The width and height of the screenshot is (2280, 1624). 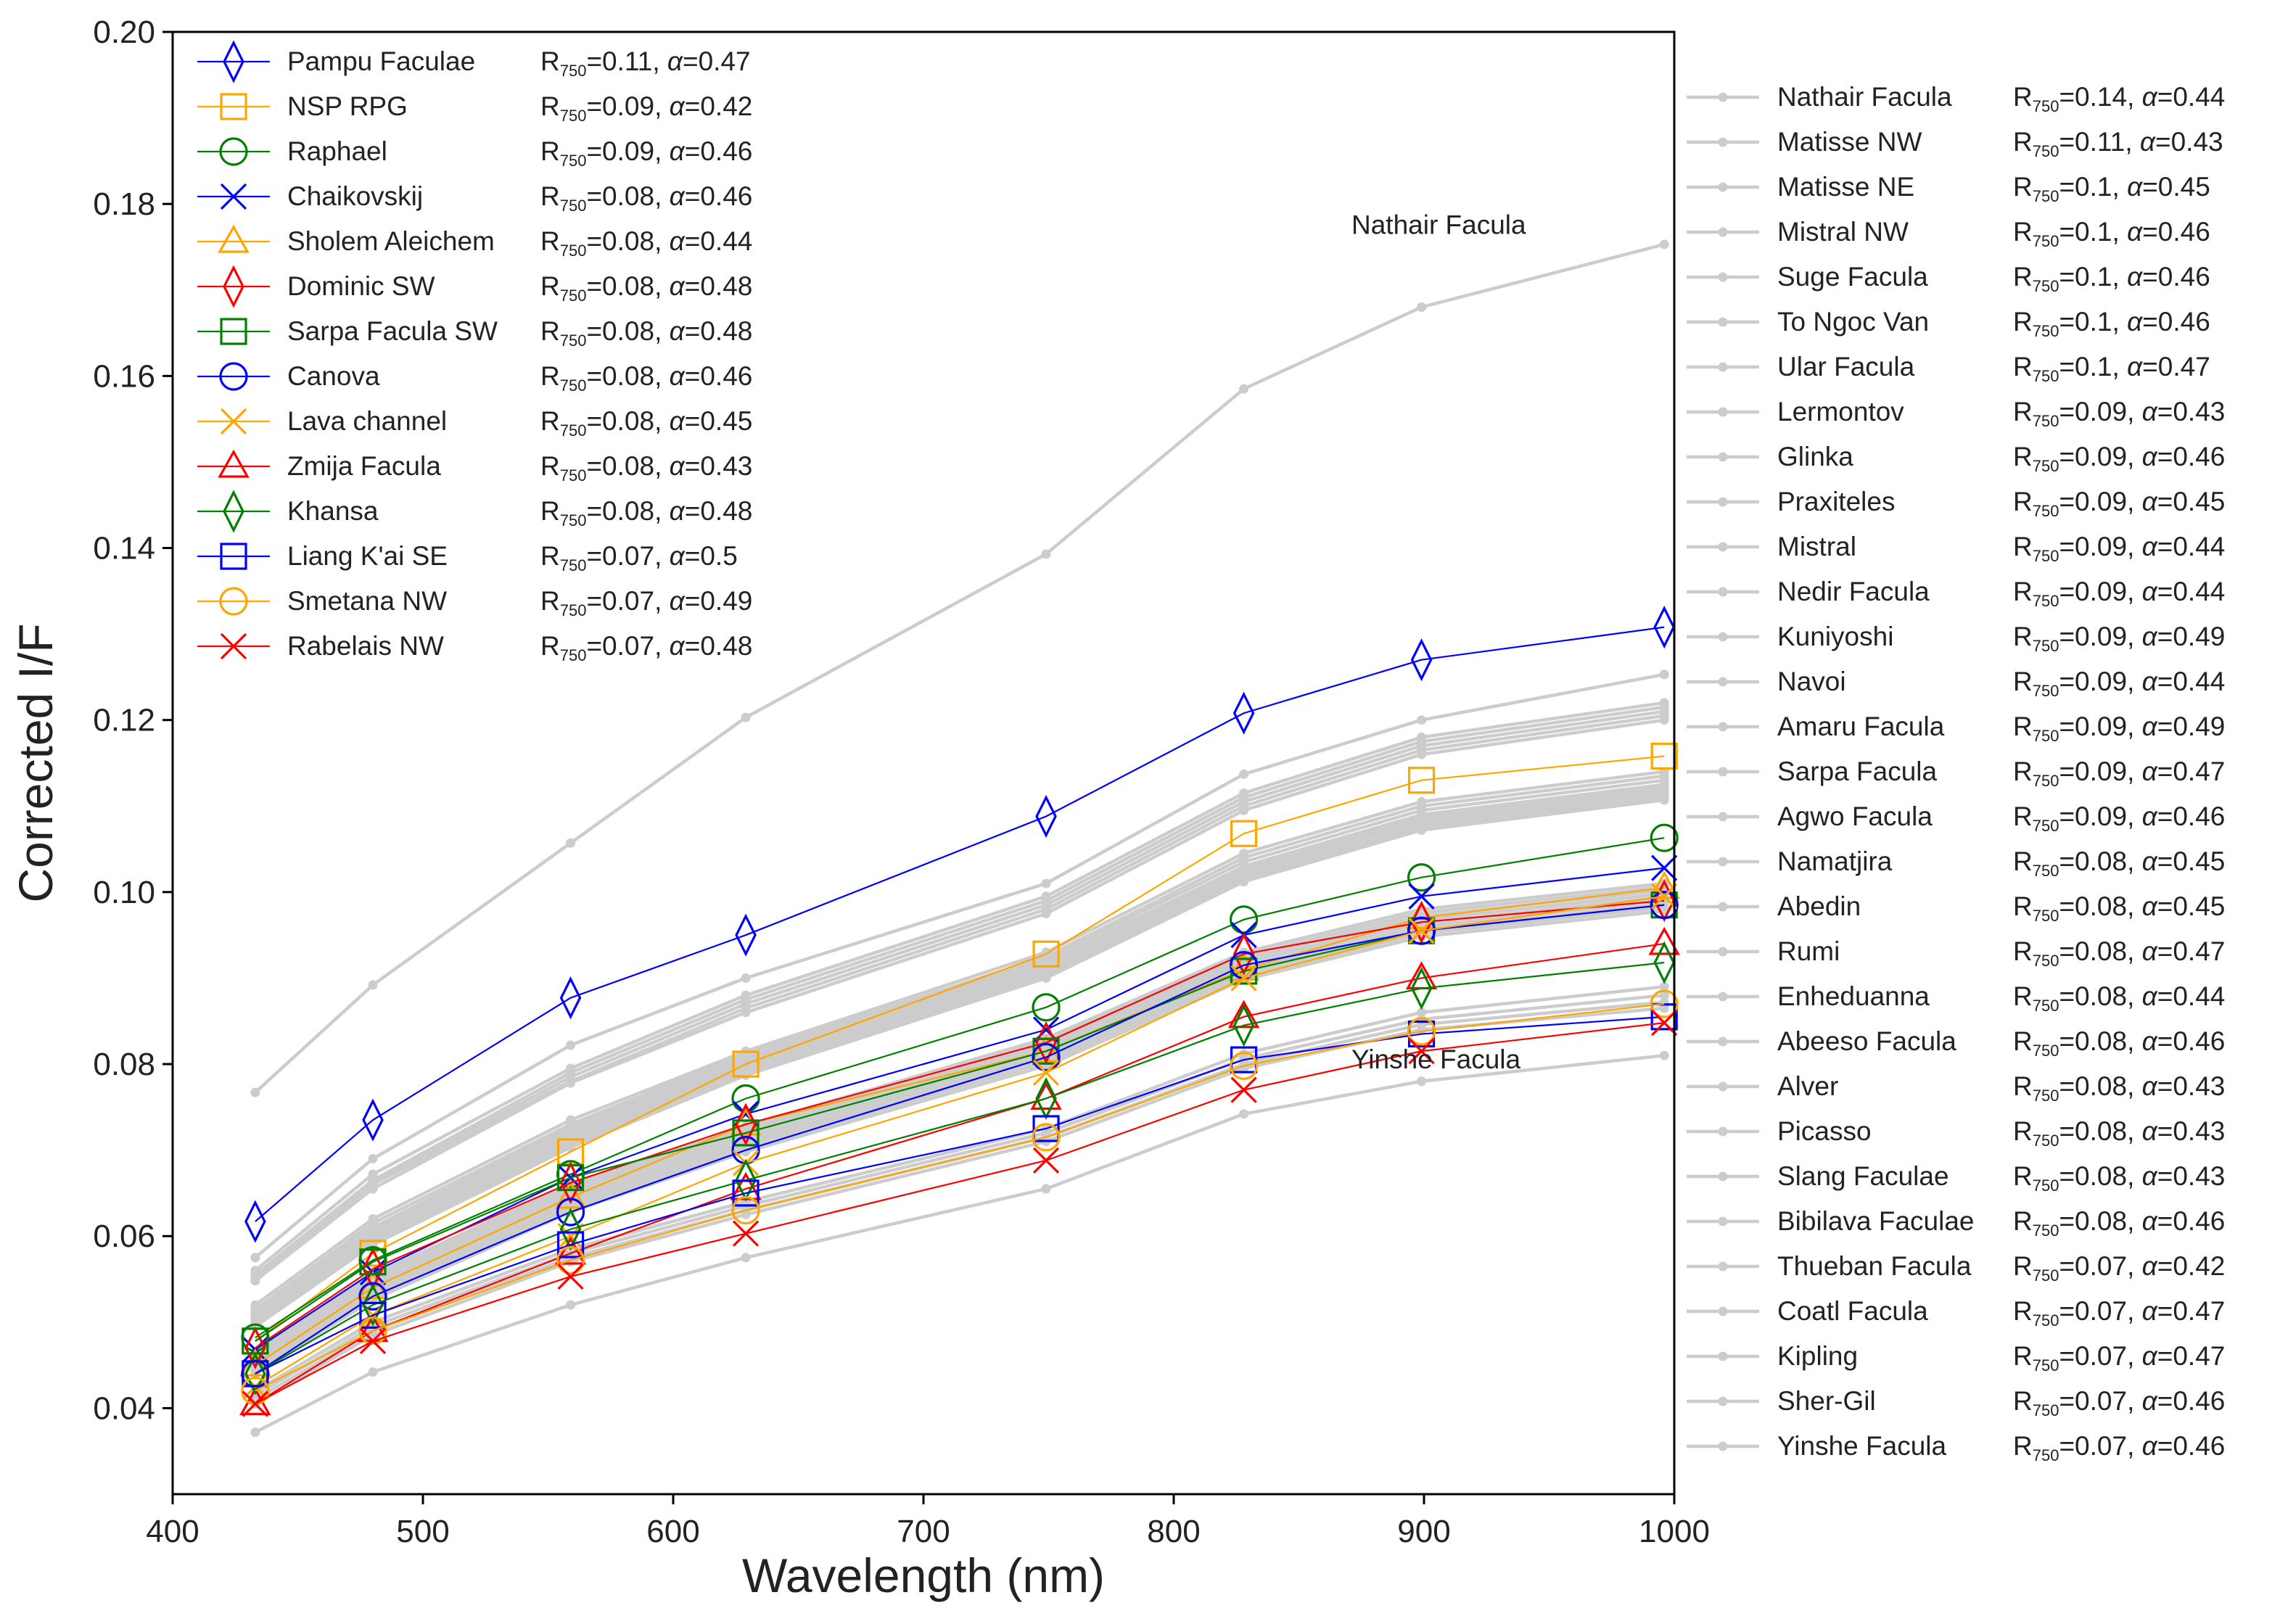 What do you see at coordinates (1853, 996) in the screenshot?
I see `legend-name: Enheduanna` at bounding box center [1853, 996].